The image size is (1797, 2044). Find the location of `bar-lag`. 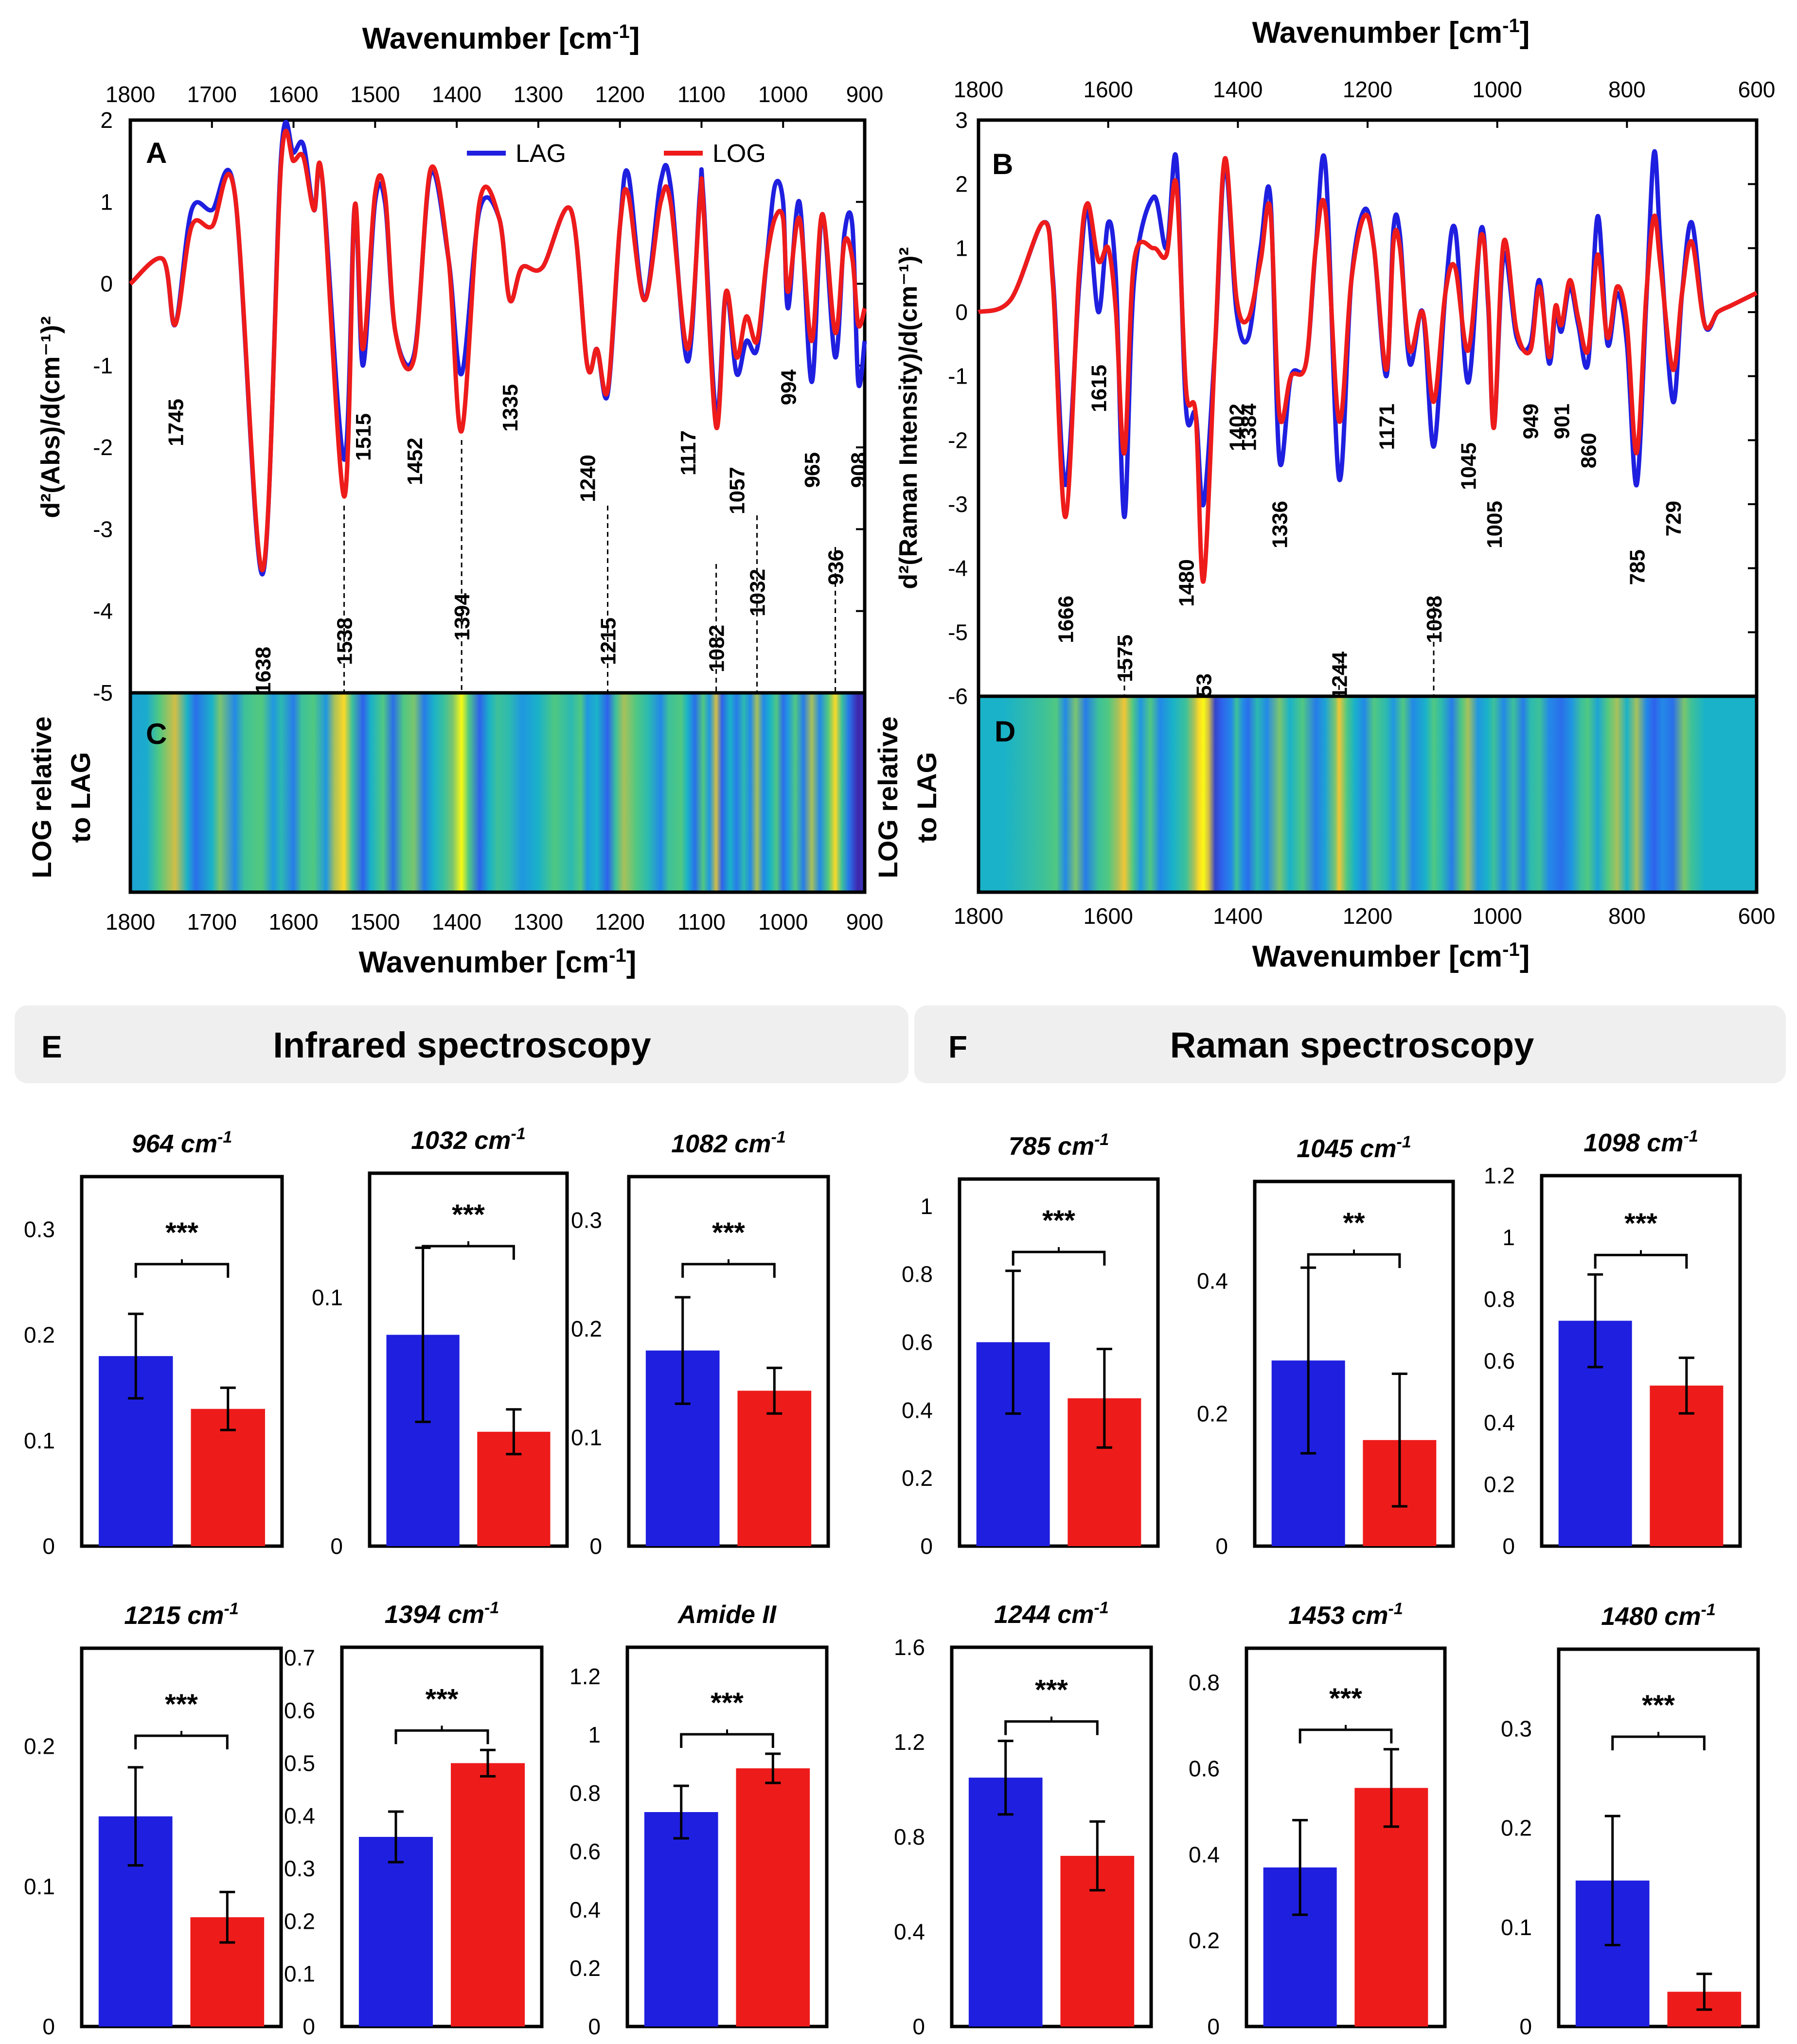

bar-lag is located at coordinates (681, 1919).